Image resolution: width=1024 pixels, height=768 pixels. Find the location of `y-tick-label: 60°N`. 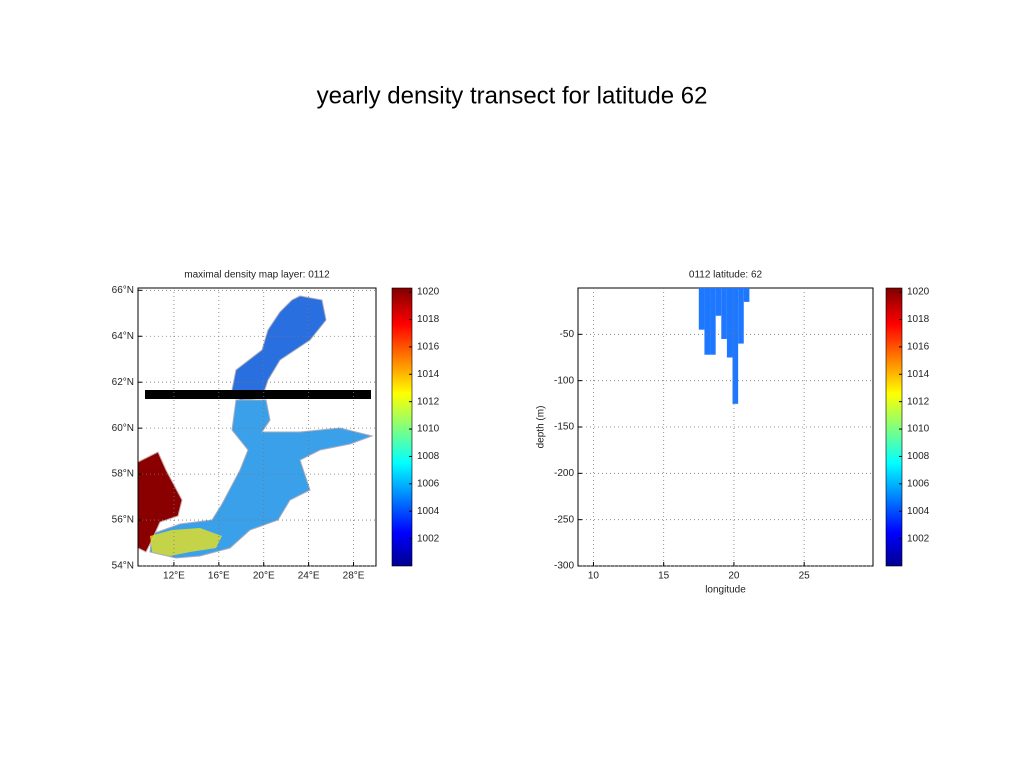

y-tick-label: 60°N is located at coordinates (123, 428).